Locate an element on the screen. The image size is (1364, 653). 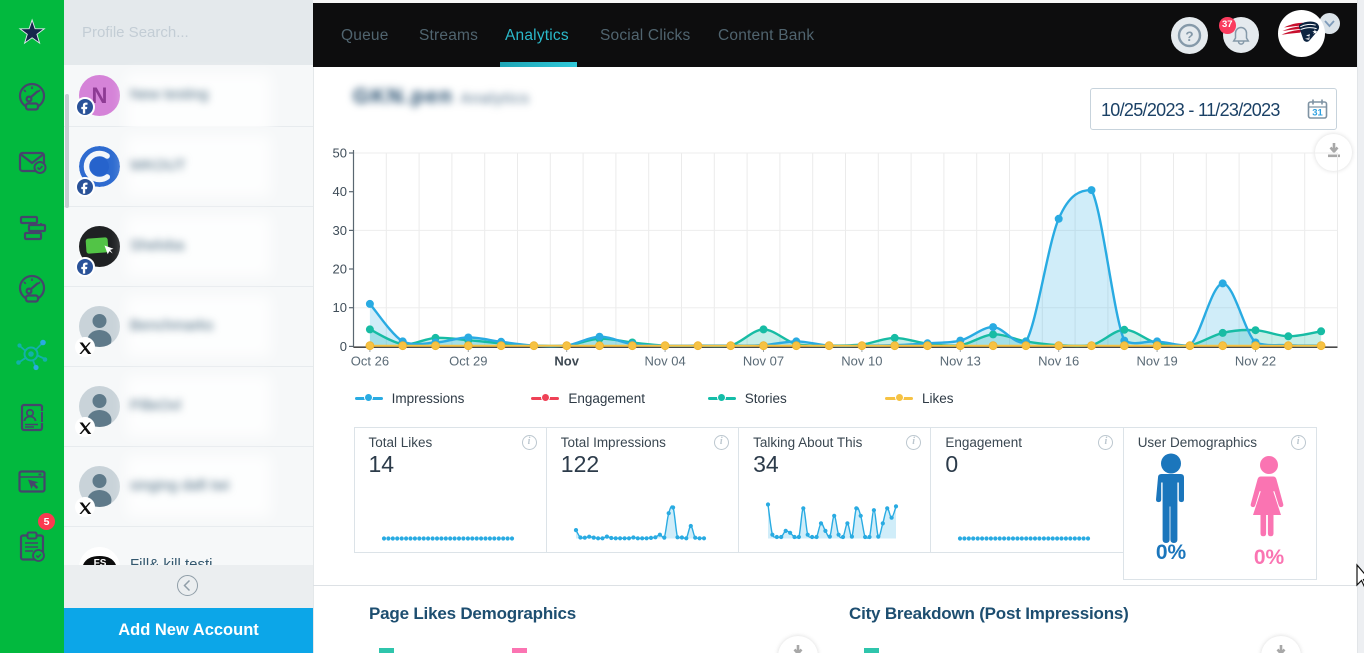
svg-text: Oct 26 is located at coordinates (370, 360).